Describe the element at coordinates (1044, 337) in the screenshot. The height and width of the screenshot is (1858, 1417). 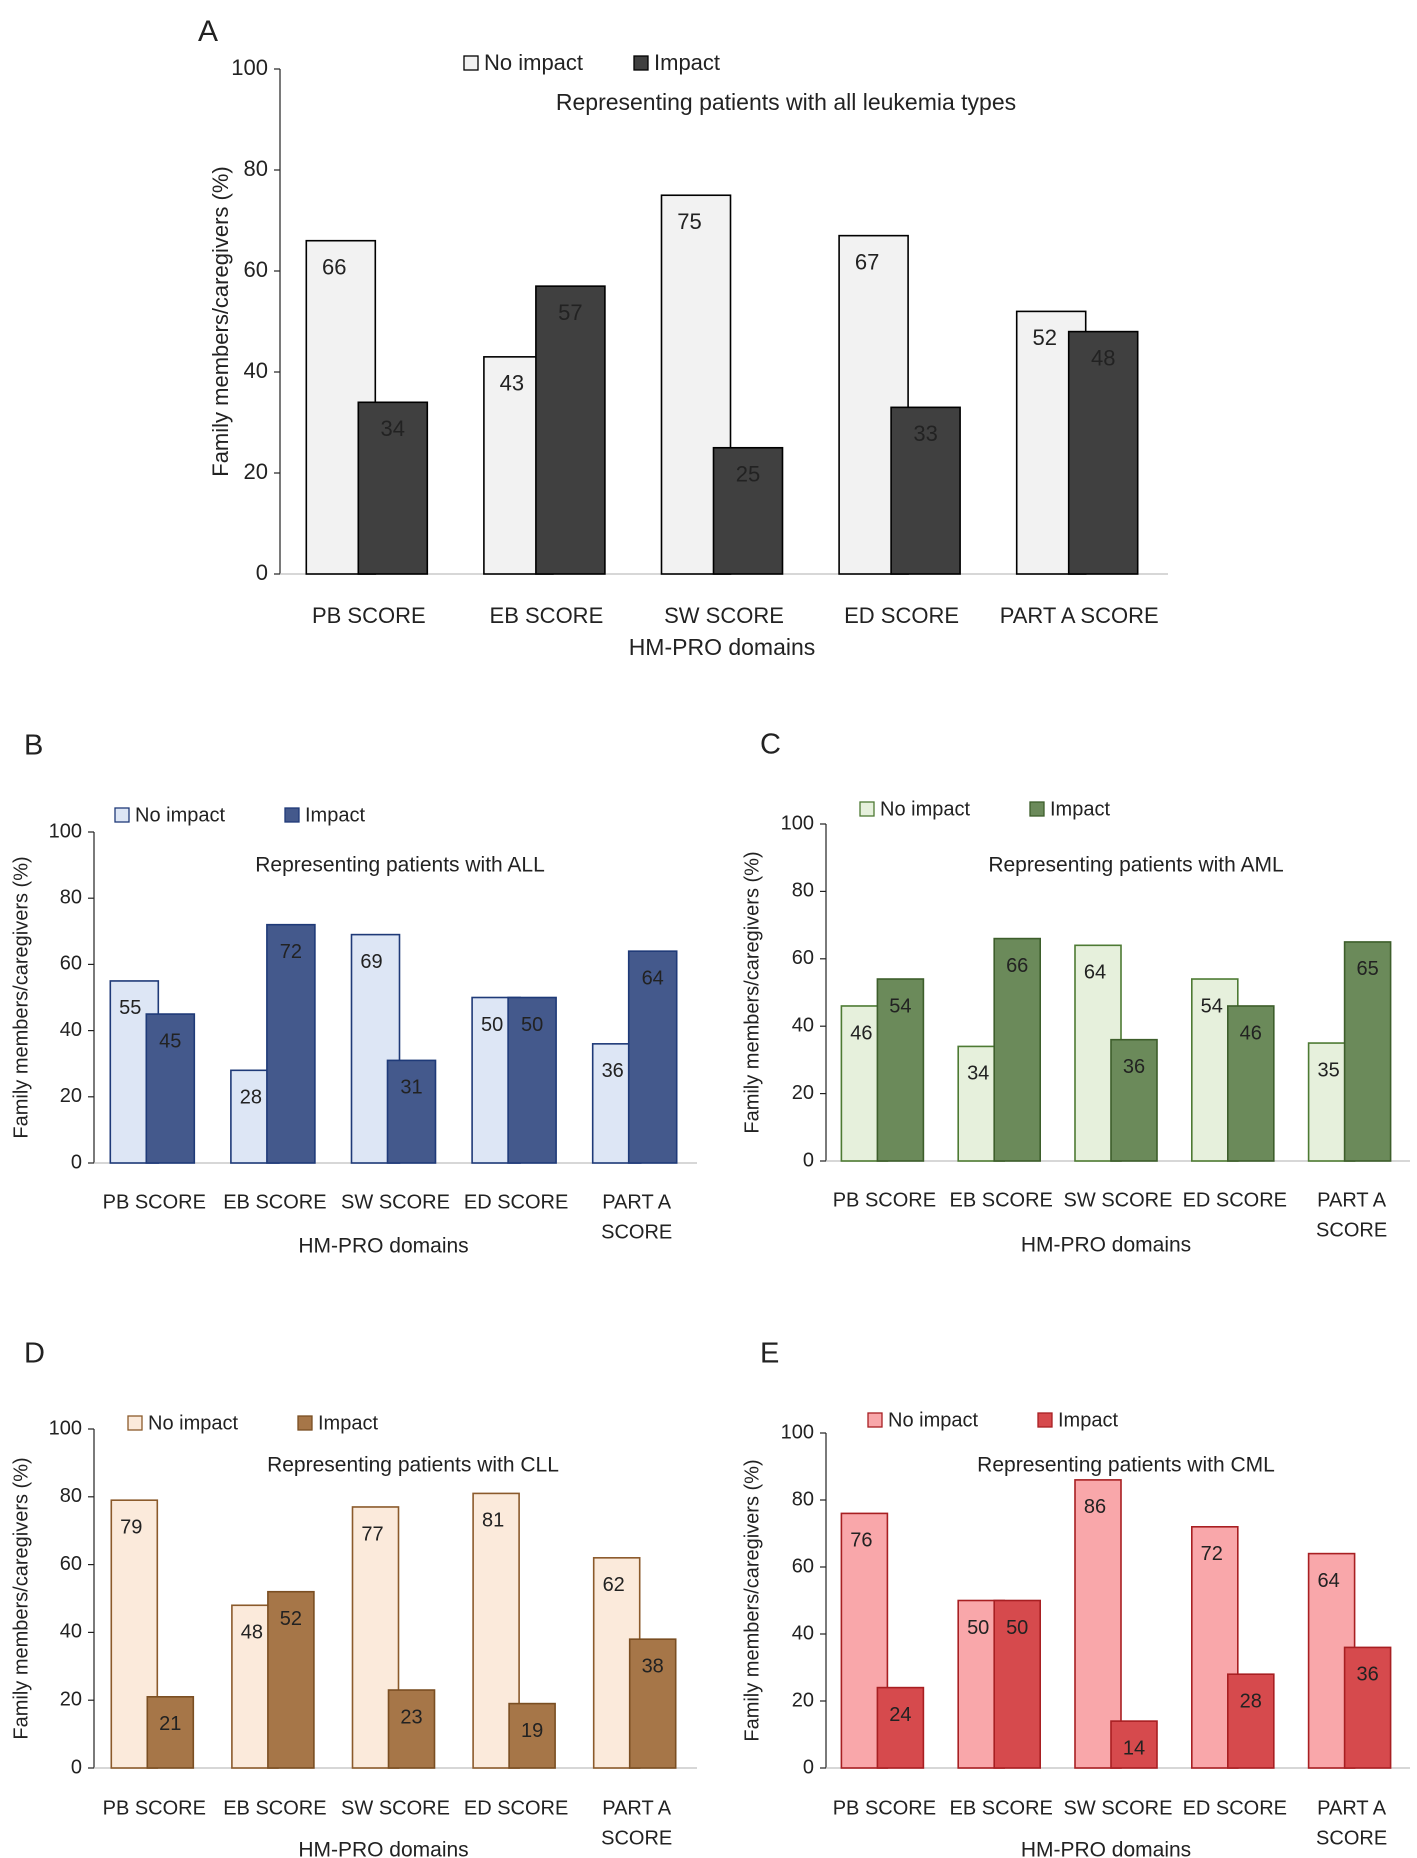
I see `data-label-no-impact: 52` at that location.